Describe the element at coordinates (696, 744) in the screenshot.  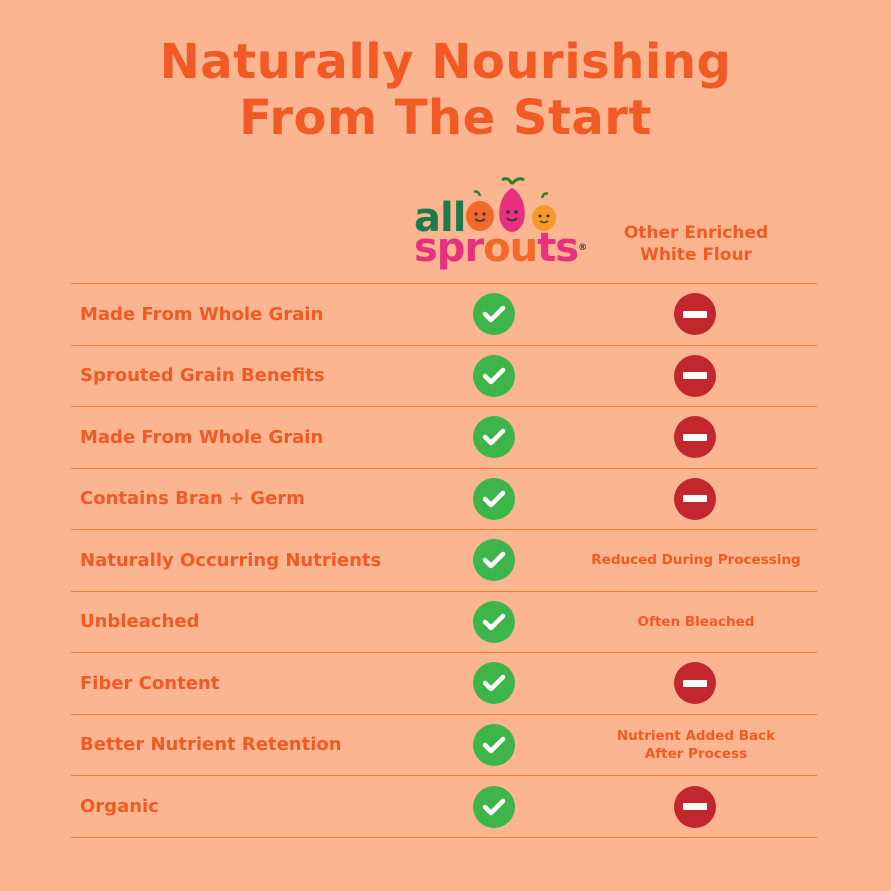
I see `other-note: Nutrient Added Back After Process` at that location.